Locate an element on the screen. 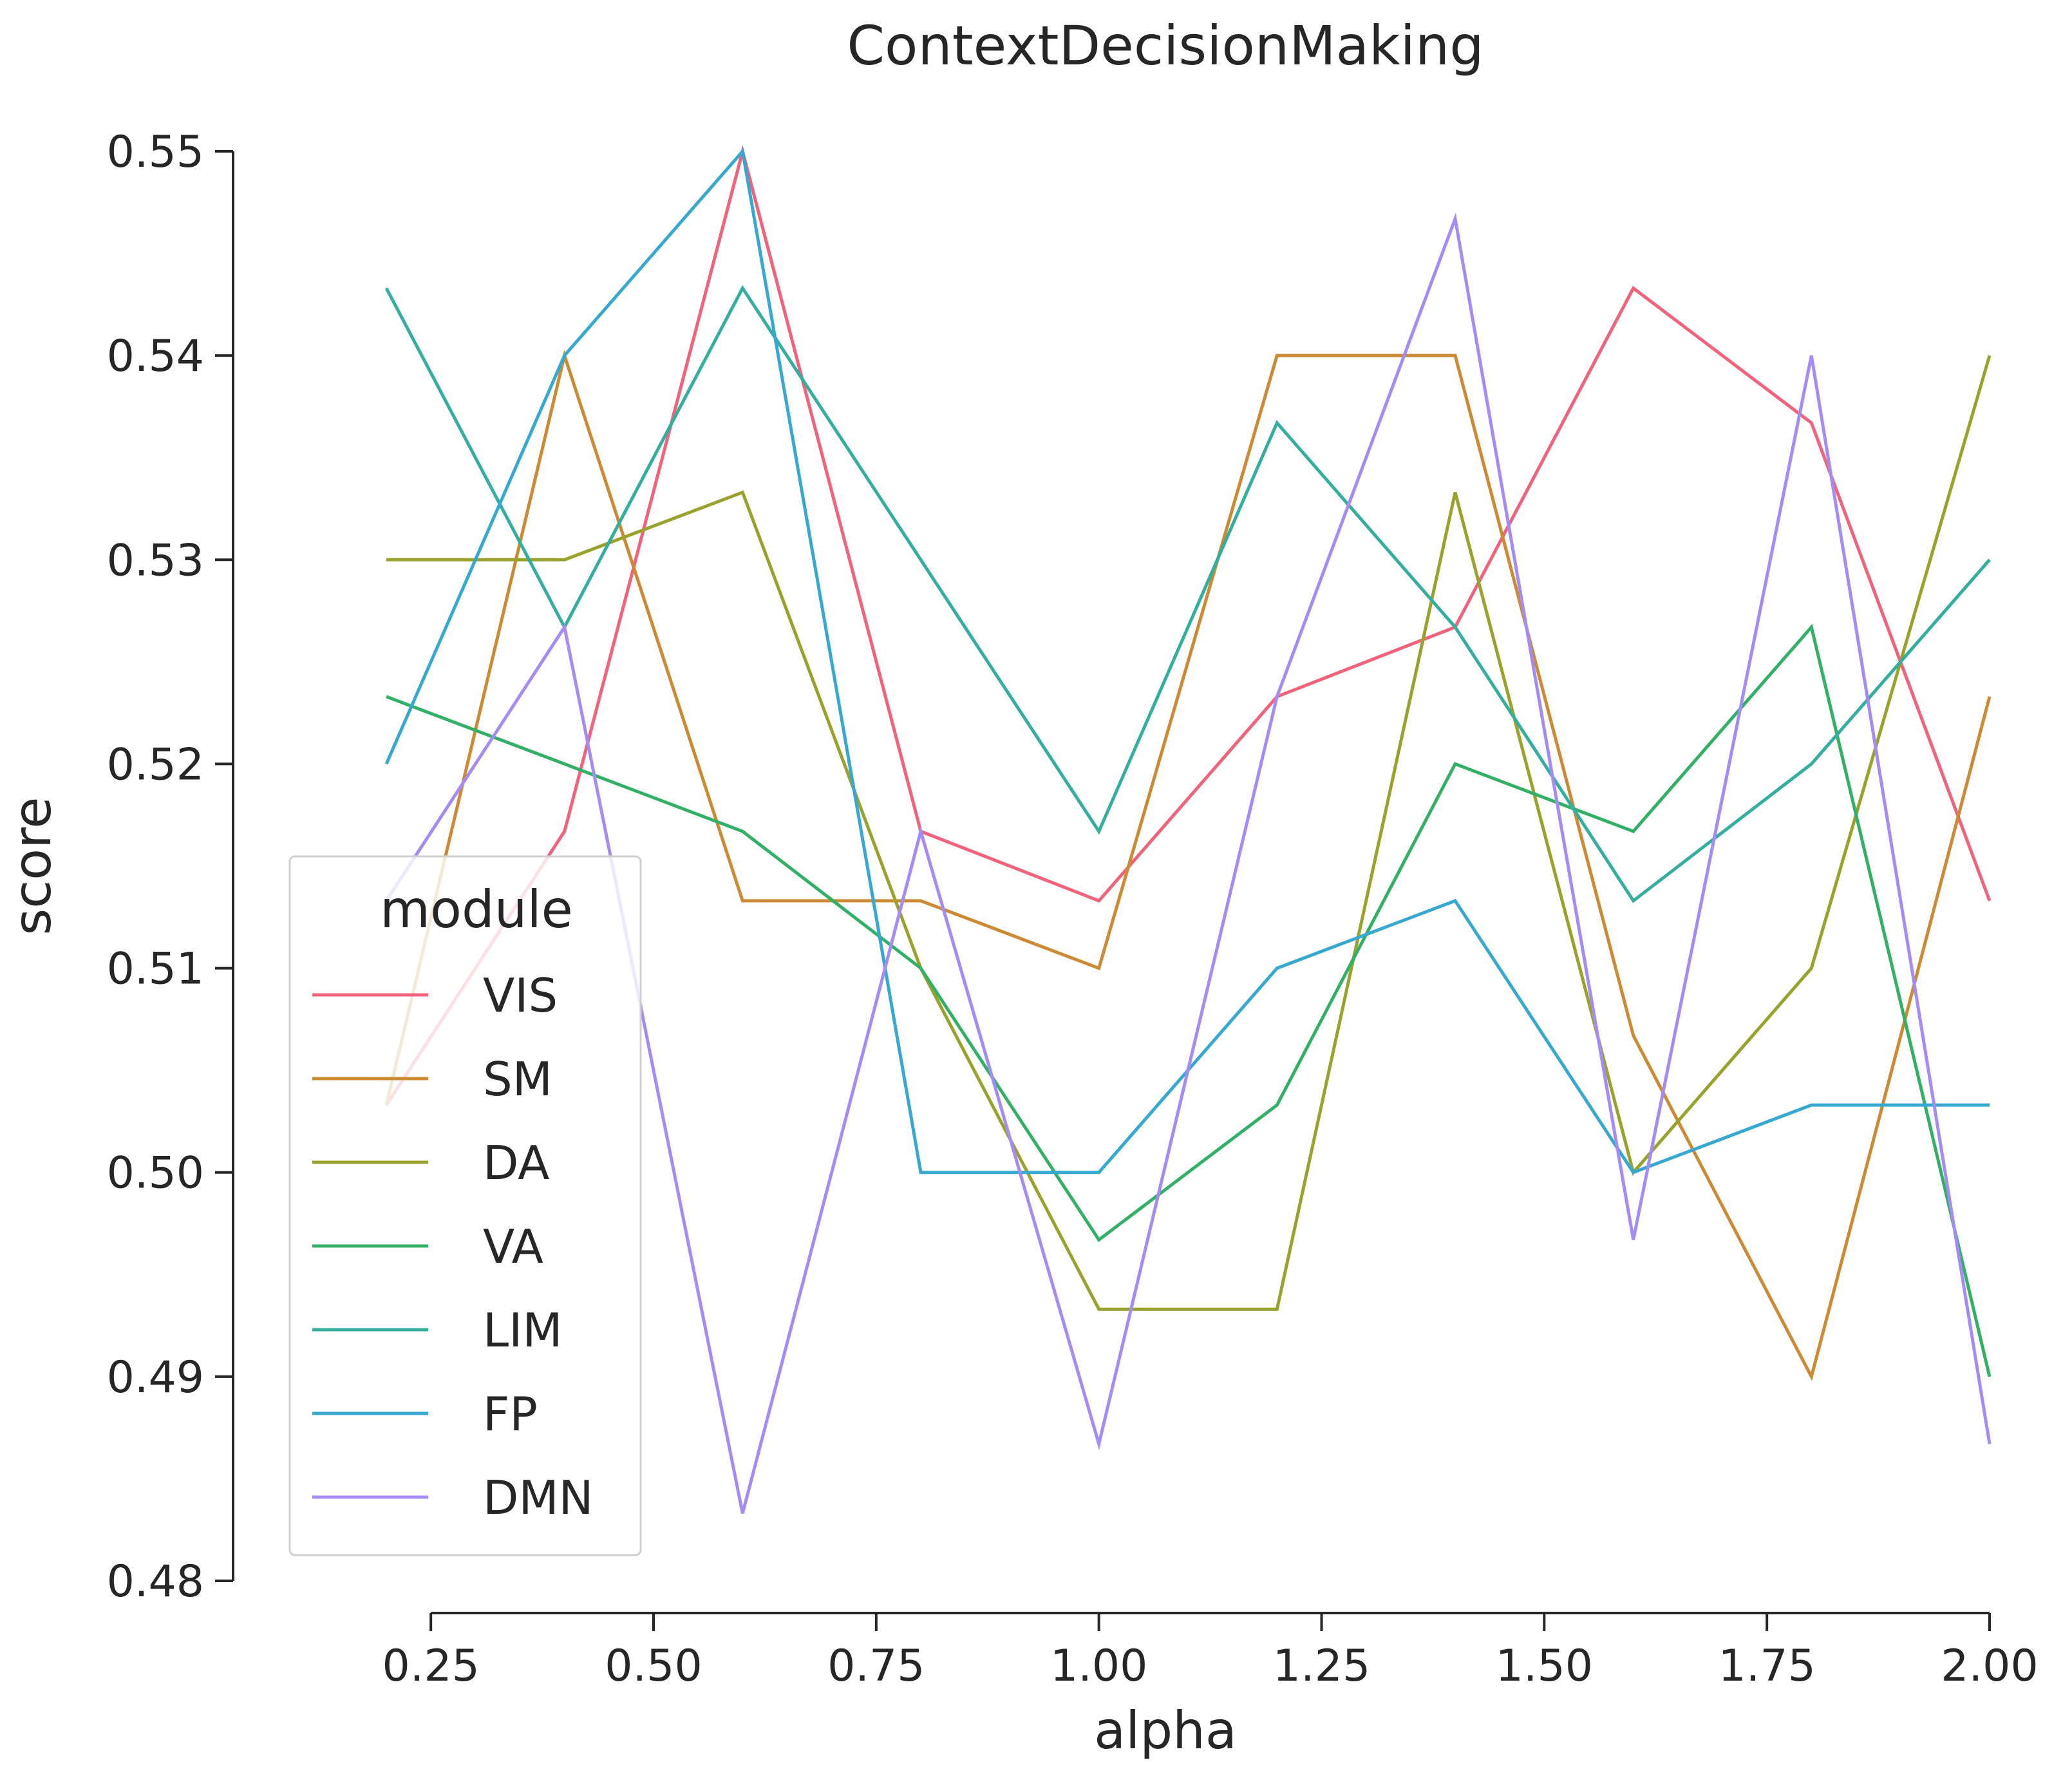 The image size is (2072, 1765). x-tick-label: 0.75 is located at coordinates (876, 1666).